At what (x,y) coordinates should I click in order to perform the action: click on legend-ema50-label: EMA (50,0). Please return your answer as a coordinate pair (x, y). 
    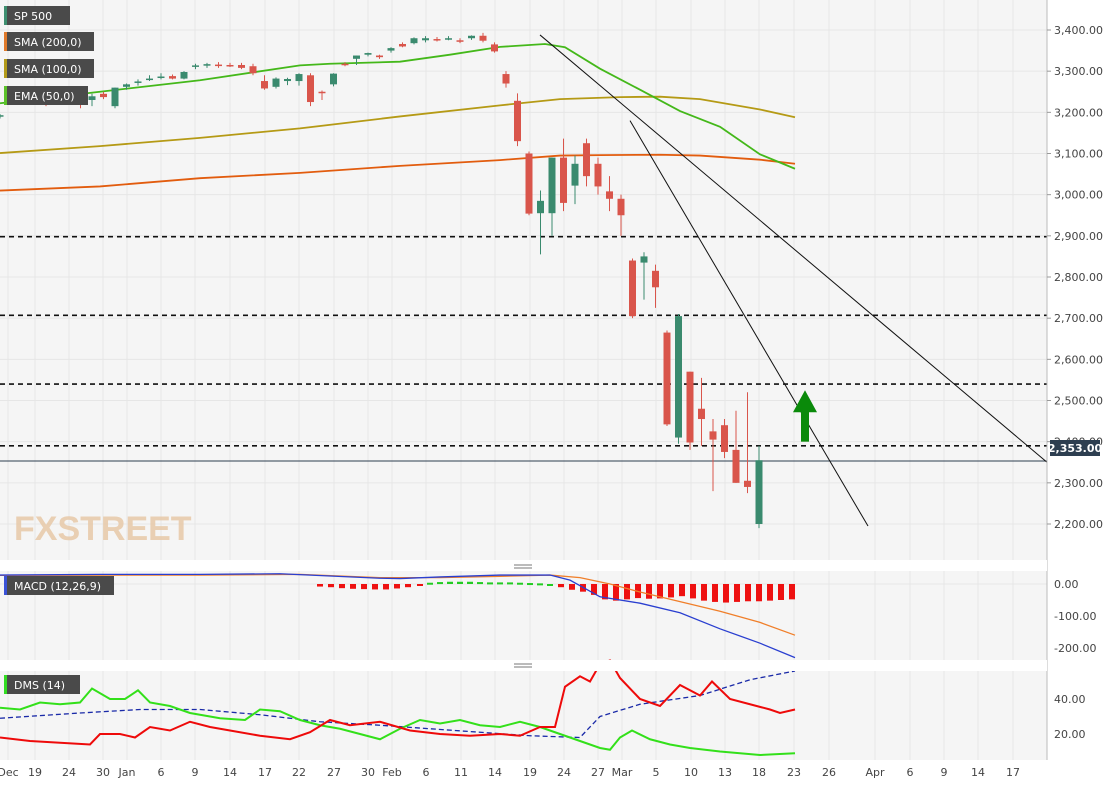
    Looking at the image, I should click on (44, 96).